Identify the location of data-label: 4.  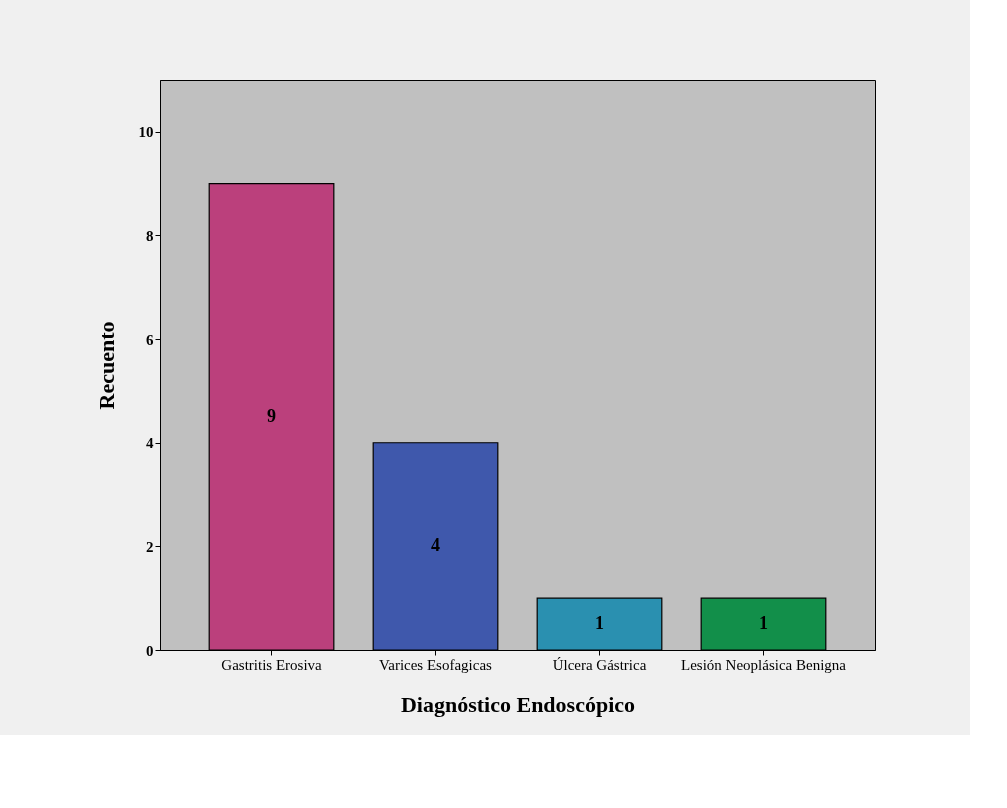
(435, 545).